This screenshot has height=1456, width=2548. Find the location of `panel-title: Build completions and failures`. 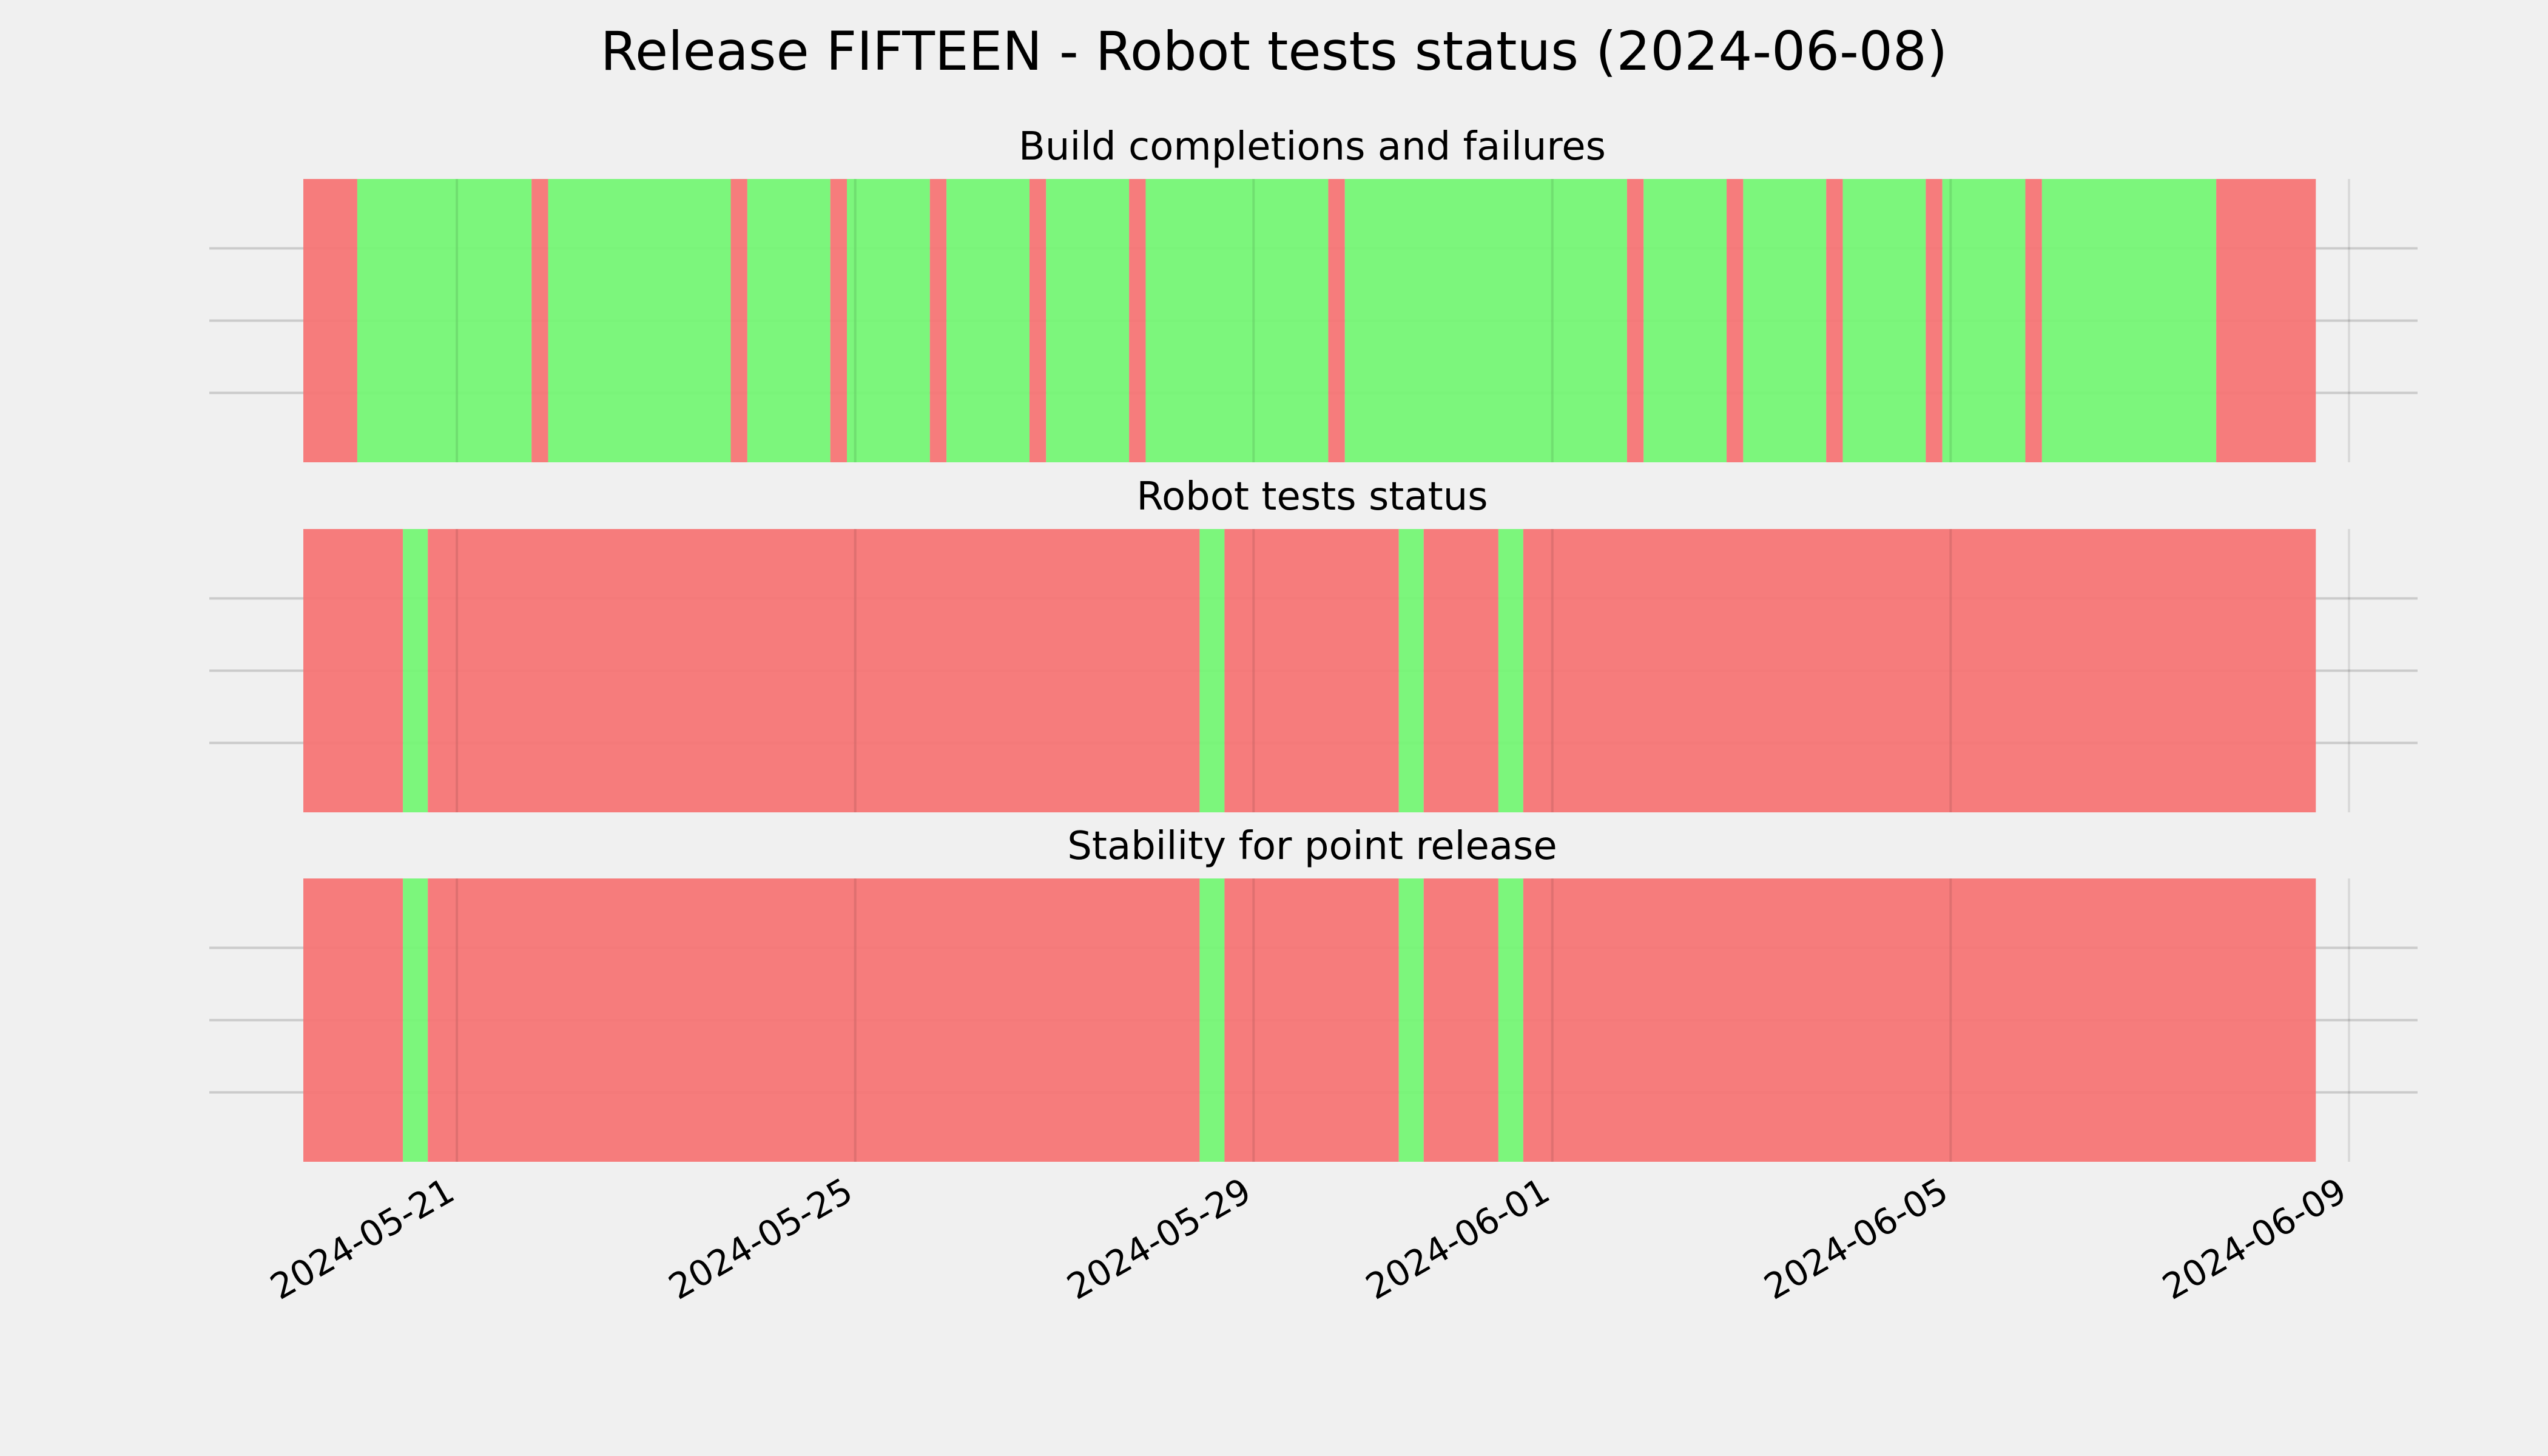

panel-title: Build completions and failures is located at coordinates (1312, 146).